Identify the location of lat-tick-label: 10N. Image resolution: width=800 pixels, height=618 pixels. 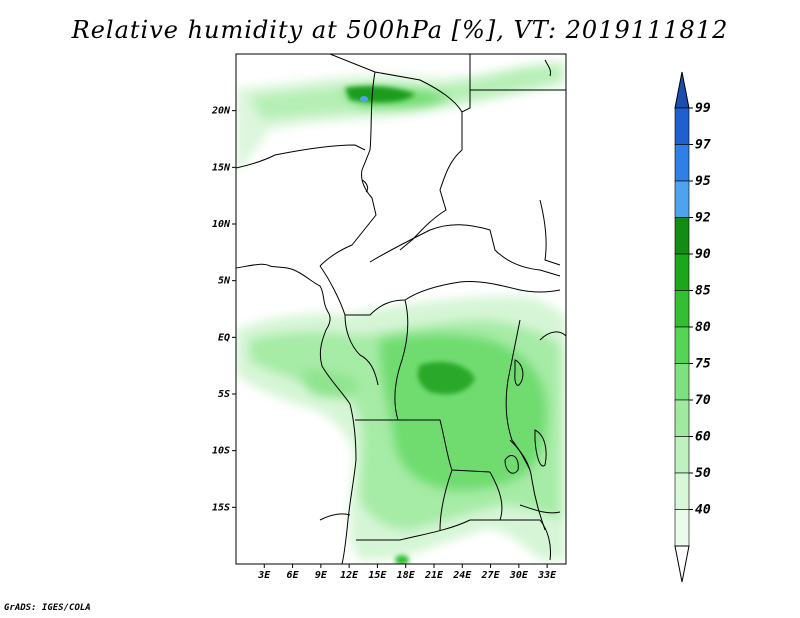
(221, 224).